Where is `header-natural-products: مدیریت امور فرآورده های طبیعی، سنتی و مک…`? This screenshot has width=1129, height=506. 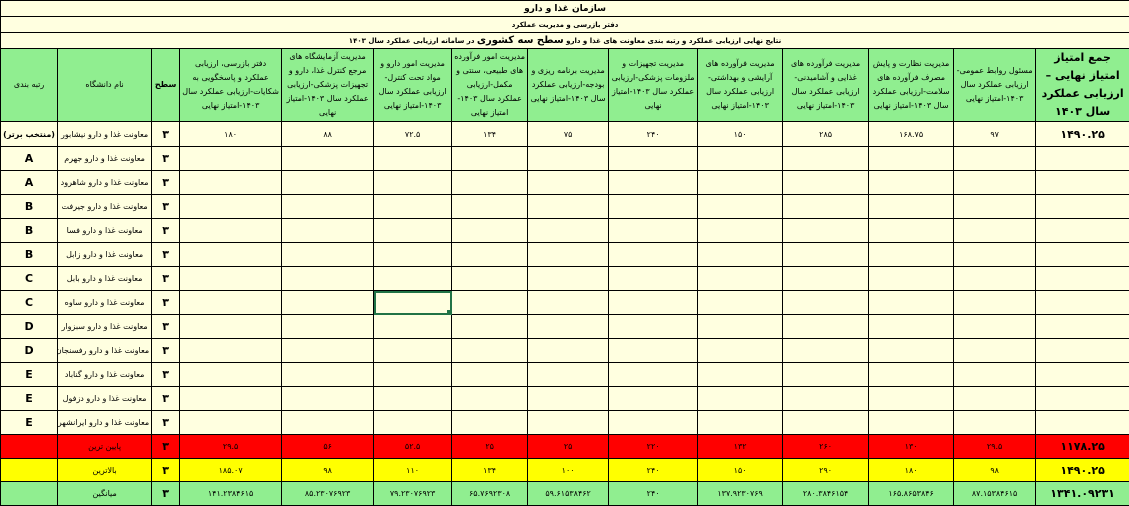
header-natural-products: مدیریت امور فرآورده های طبیعی، سنتی و مک… is located at coordinates (490, 85).